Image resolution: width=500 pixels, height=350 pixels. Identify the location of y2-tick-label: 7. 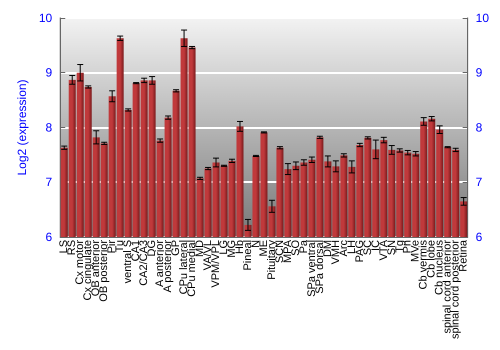
(479, 182).